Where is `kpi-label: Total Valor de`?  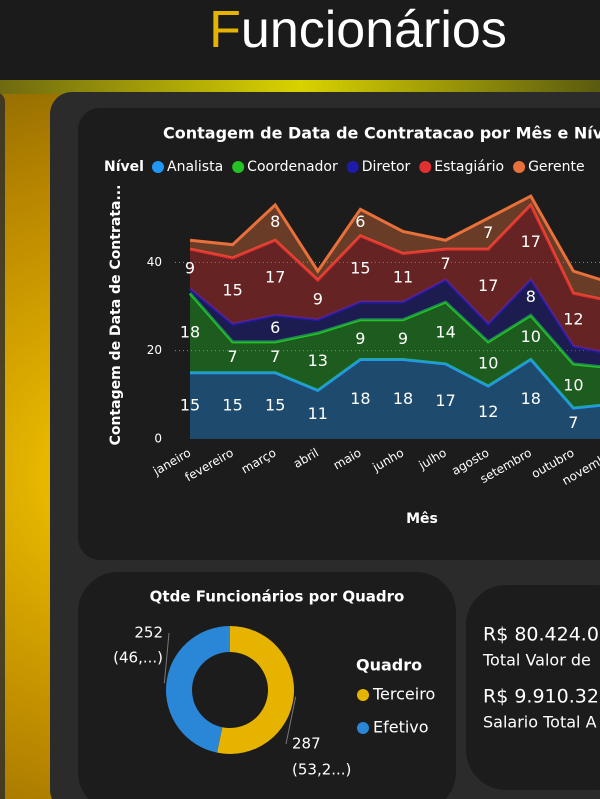 kpi-label: Total Valor de is located at coordinates (536, 660).